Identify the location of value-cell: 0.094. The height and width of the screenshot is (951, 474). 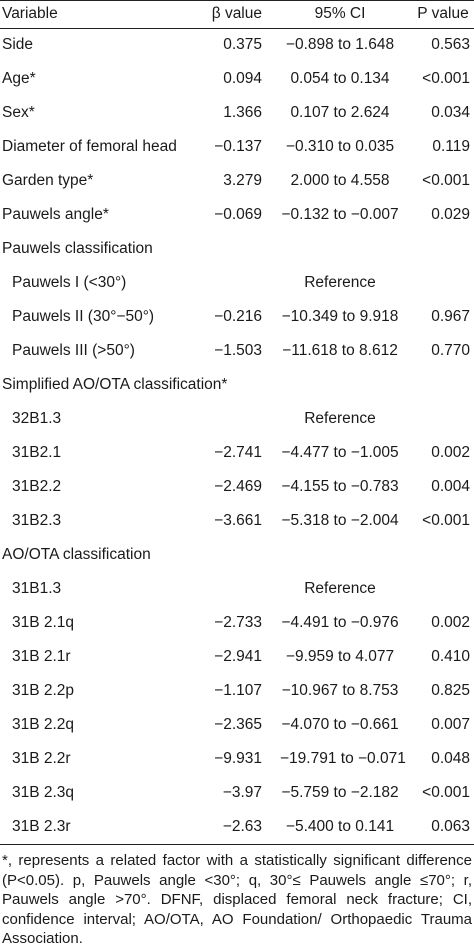
(242, 78).